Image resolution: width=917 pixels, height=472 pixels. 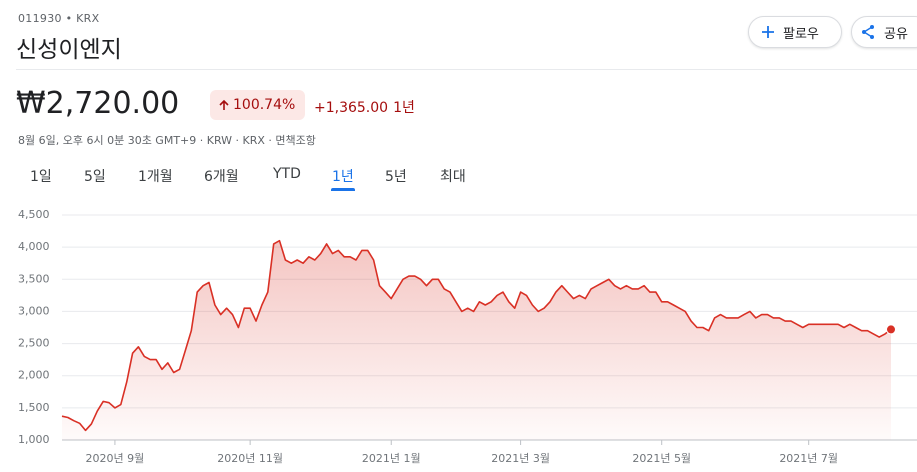 What do you see at coordinates (264, 105) in the screenshot?
I see `change-percent: 100.74%` at bounding box center [264, 105].